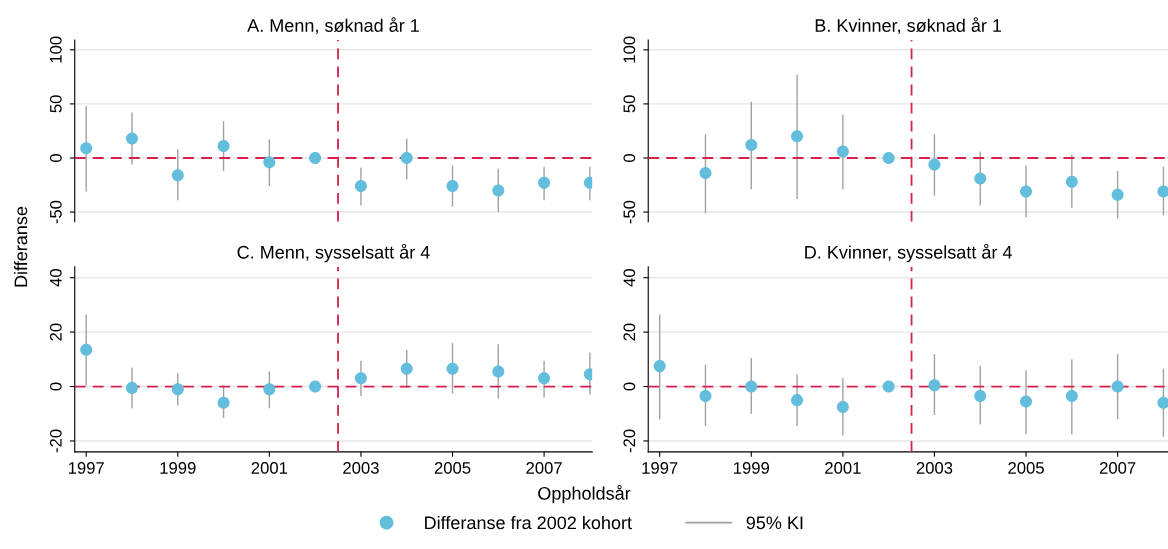 This screenshot has height=549, width=1168. What do you see at coordinates (584, 494) in the screenshot?
I see `x-axis-title: Oppholdsår` at bounding box center [584, 494].